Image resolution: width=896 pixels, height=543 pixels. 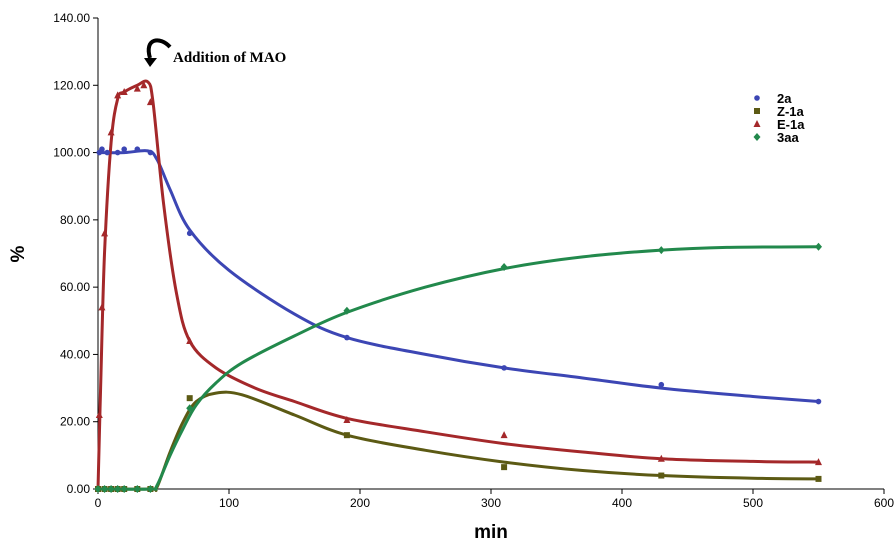 What do you see at coordinates (622, 503) in the screenshot?
I see `x-tick-label: 400` at bounding box center [622, 503].